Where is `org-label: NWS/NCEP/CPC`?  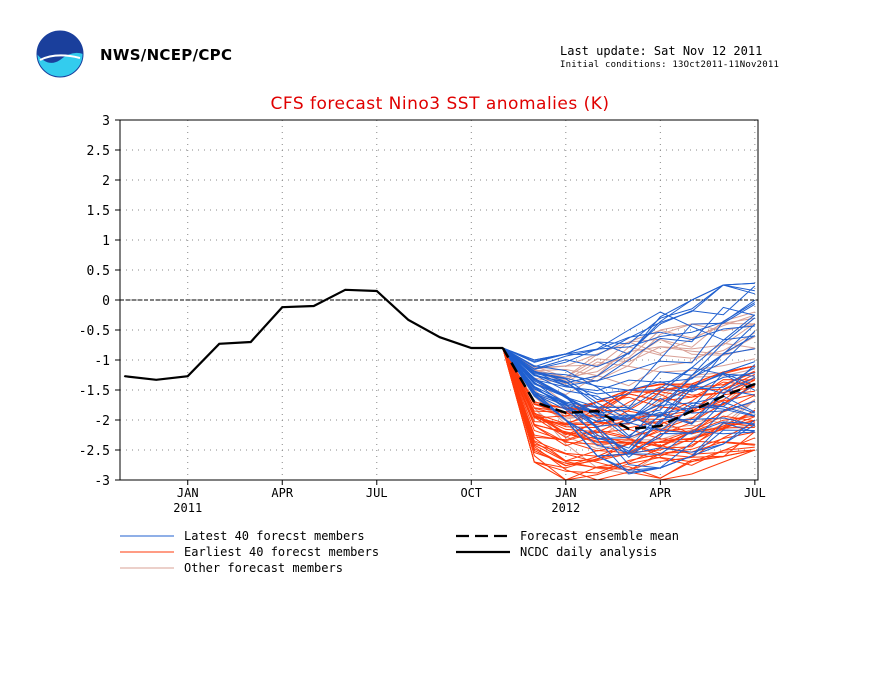 org-label: NWS/NCEP/CPC is located at coordinates (166, 55).